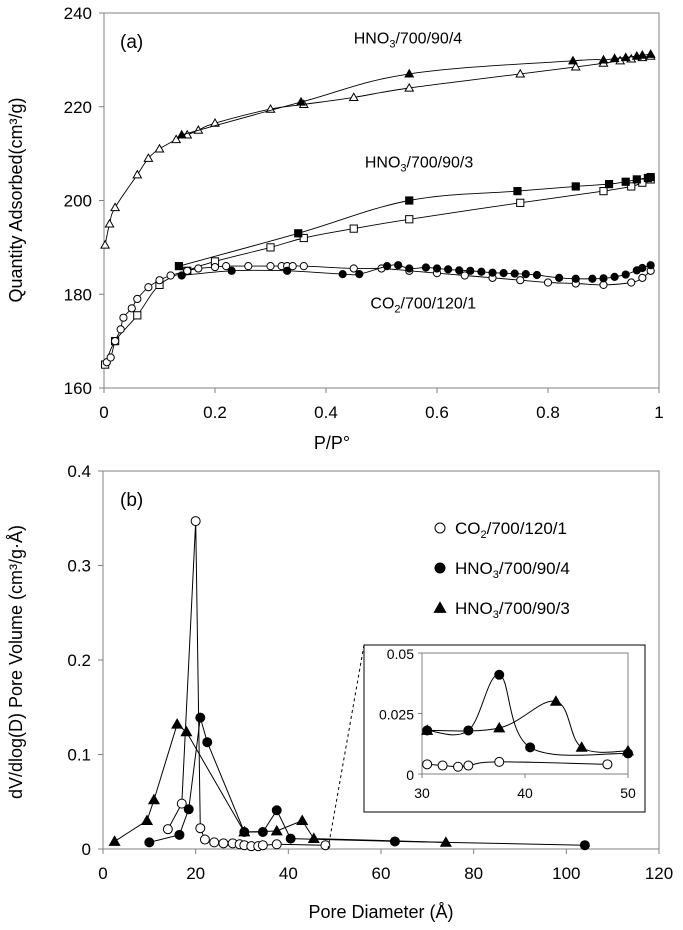 This screenshot has height=930, width=683. Describe the element at coordinates (288, 873) in the screenshot. I see `x-tick-label: 40` at that location.